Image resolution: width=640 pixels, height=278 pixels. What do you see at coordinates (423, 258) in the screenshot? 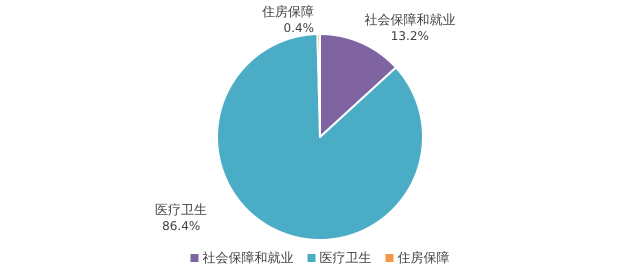
I see `legend-label: 住房保障` at bounding box center [423, 258].